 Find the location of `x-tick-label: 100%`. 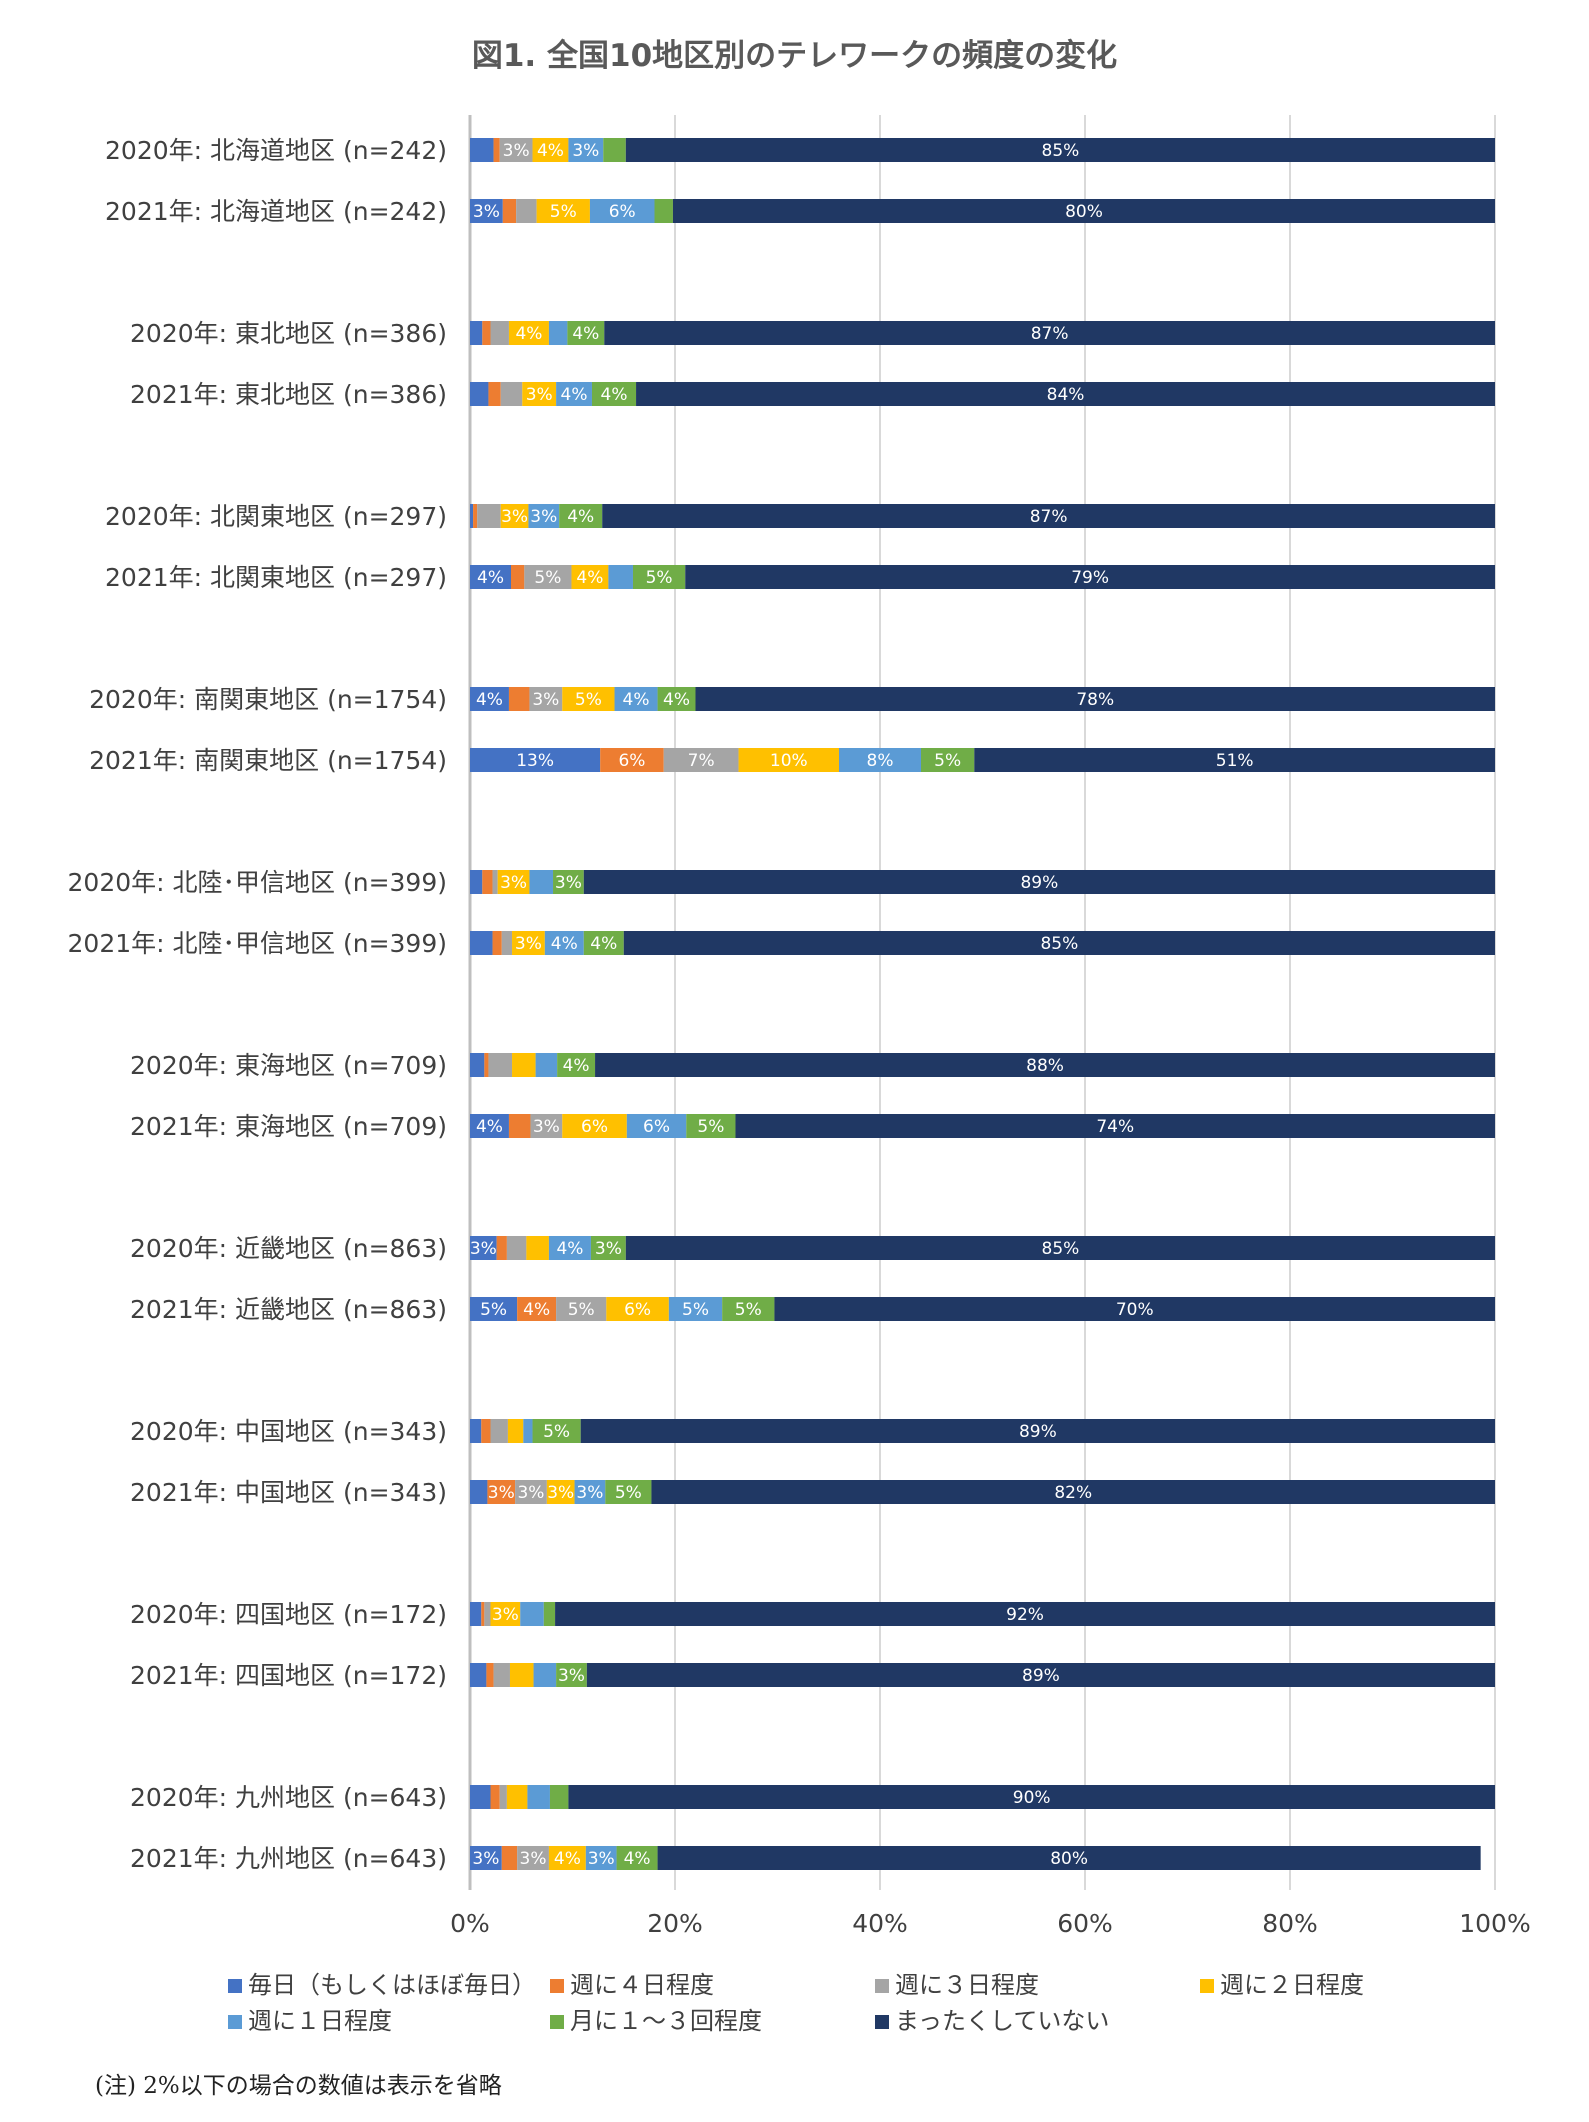

x-tick-label: 100% is located at coordinates (1494, 1923).